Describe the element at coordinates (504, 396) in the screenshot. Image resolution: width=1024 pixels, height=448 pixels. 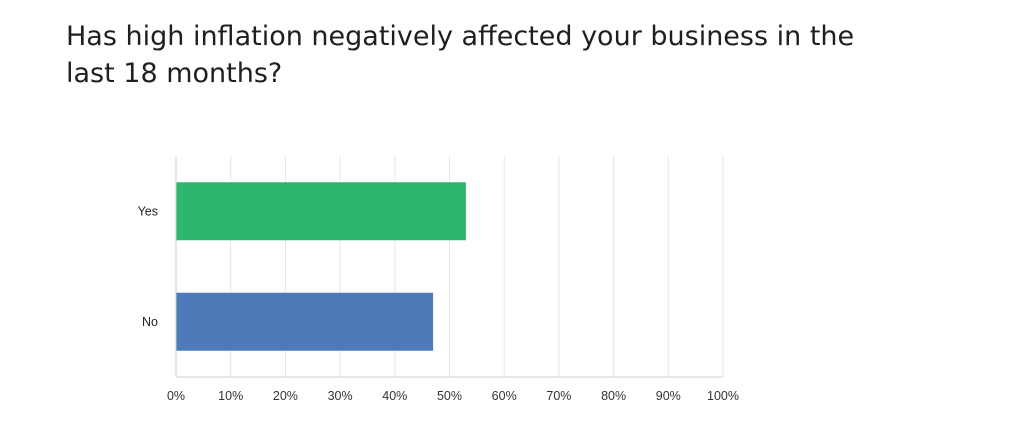
I see `x-tick-label: 60%` at that location.